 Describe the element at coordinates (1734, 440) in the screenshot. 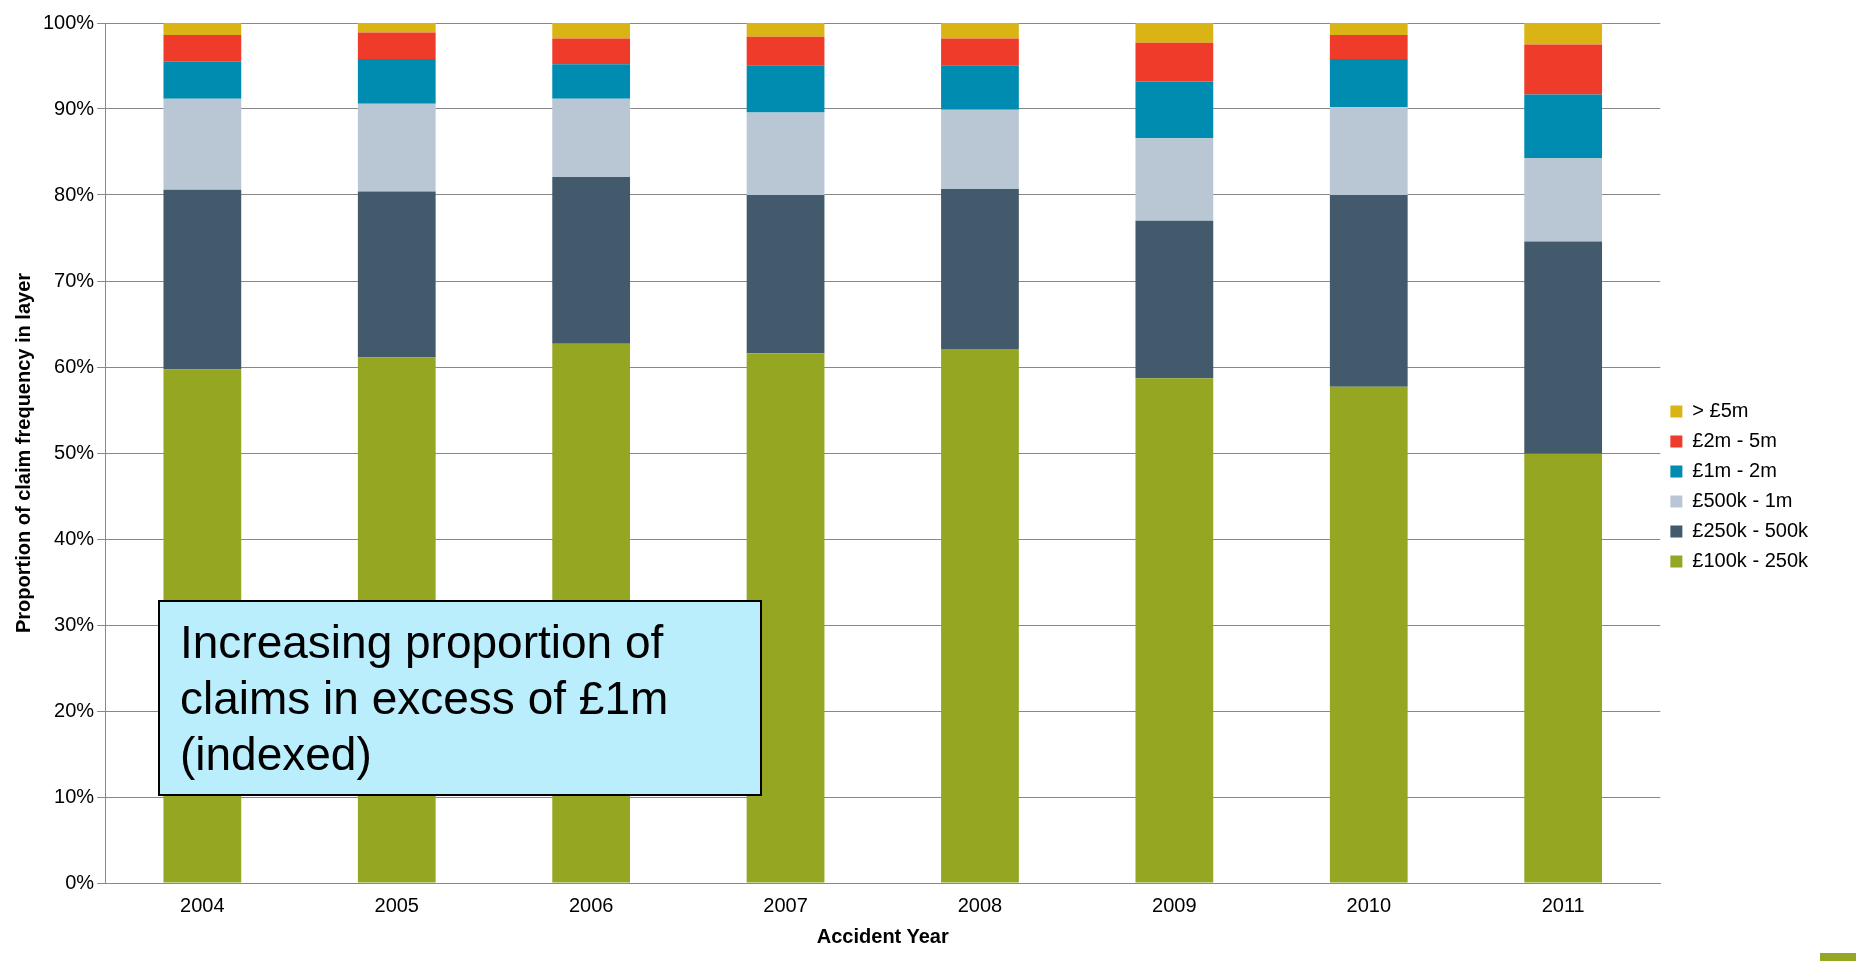

I see `legend-label: £2m - 5m` at that location.